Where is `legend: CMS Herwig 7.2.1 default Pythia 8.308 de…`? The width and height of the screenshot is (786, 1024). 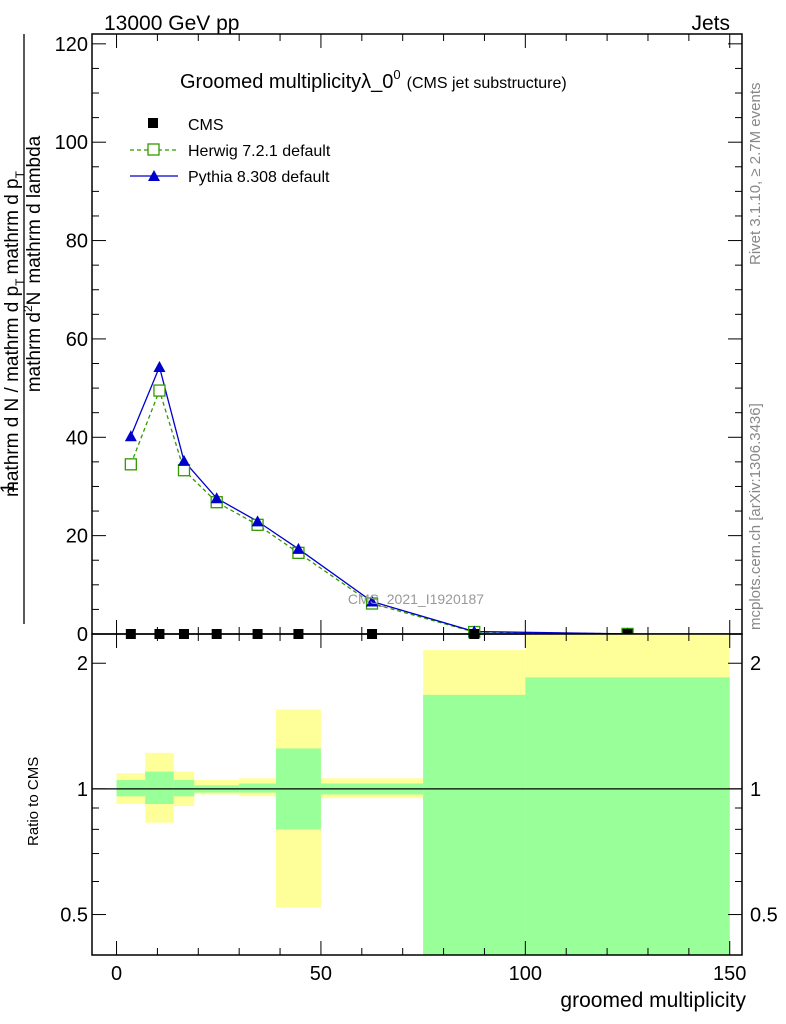 legend: CMS Herwig 7.2.1 default Pythia 8.308 de… is located at coordinates (230, 151).